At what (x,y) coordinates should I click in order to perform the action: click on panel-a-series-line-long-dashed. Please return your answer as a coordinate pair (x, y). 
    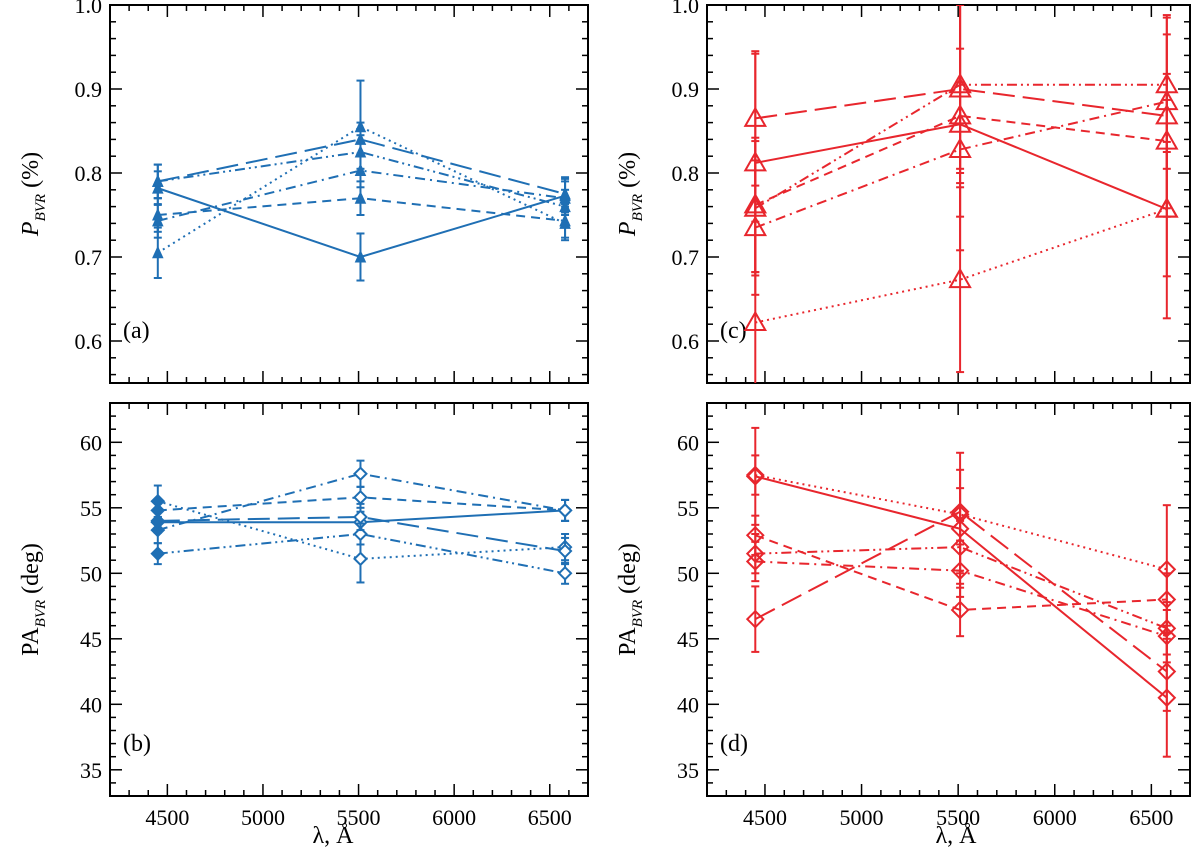
    Looking at the image, I should click on (361, 166).